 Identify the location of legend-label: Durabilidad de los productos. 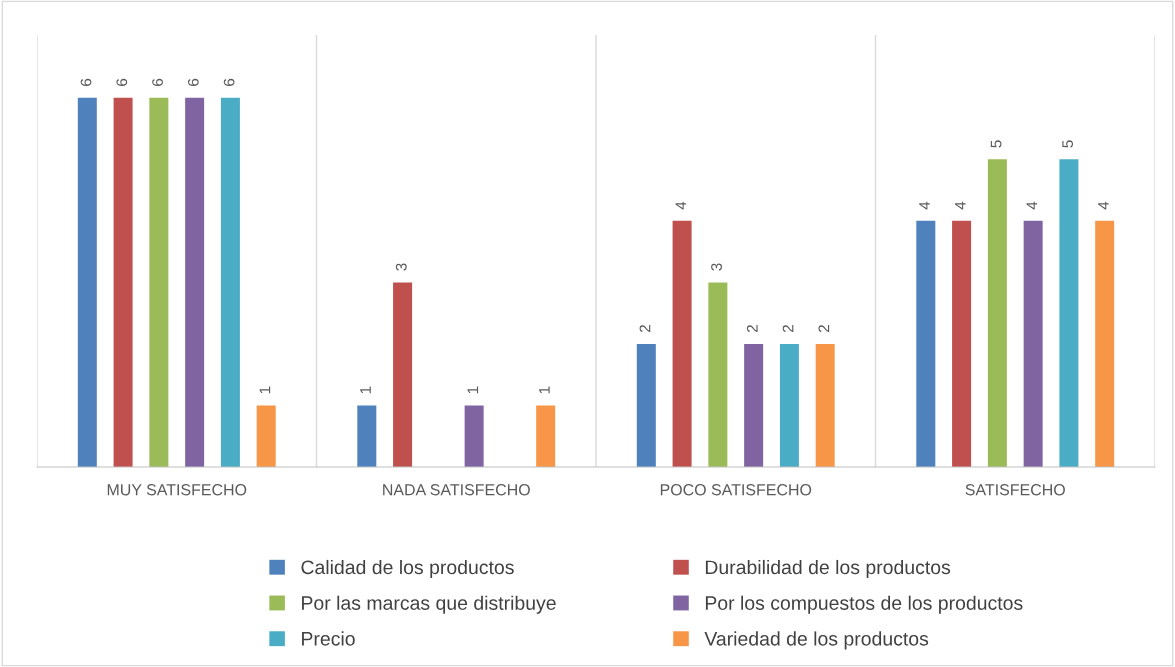
(828, 569).